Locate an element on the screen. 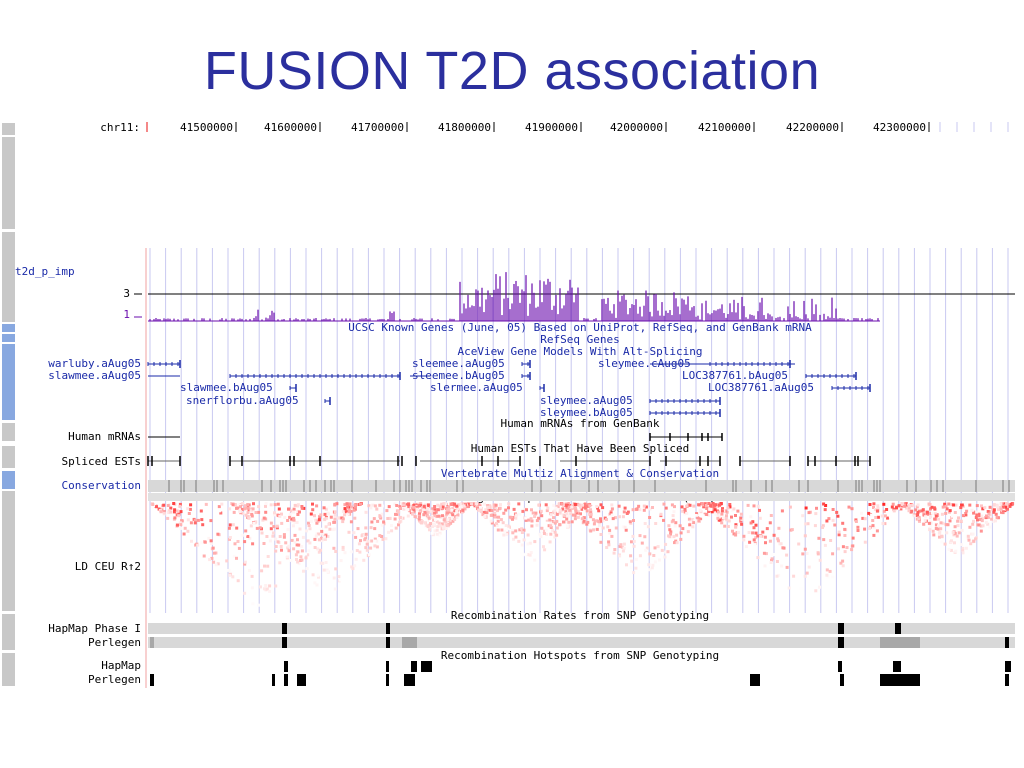  gene-label: slawmee.bAug05 is located at coordinates (226, 387).